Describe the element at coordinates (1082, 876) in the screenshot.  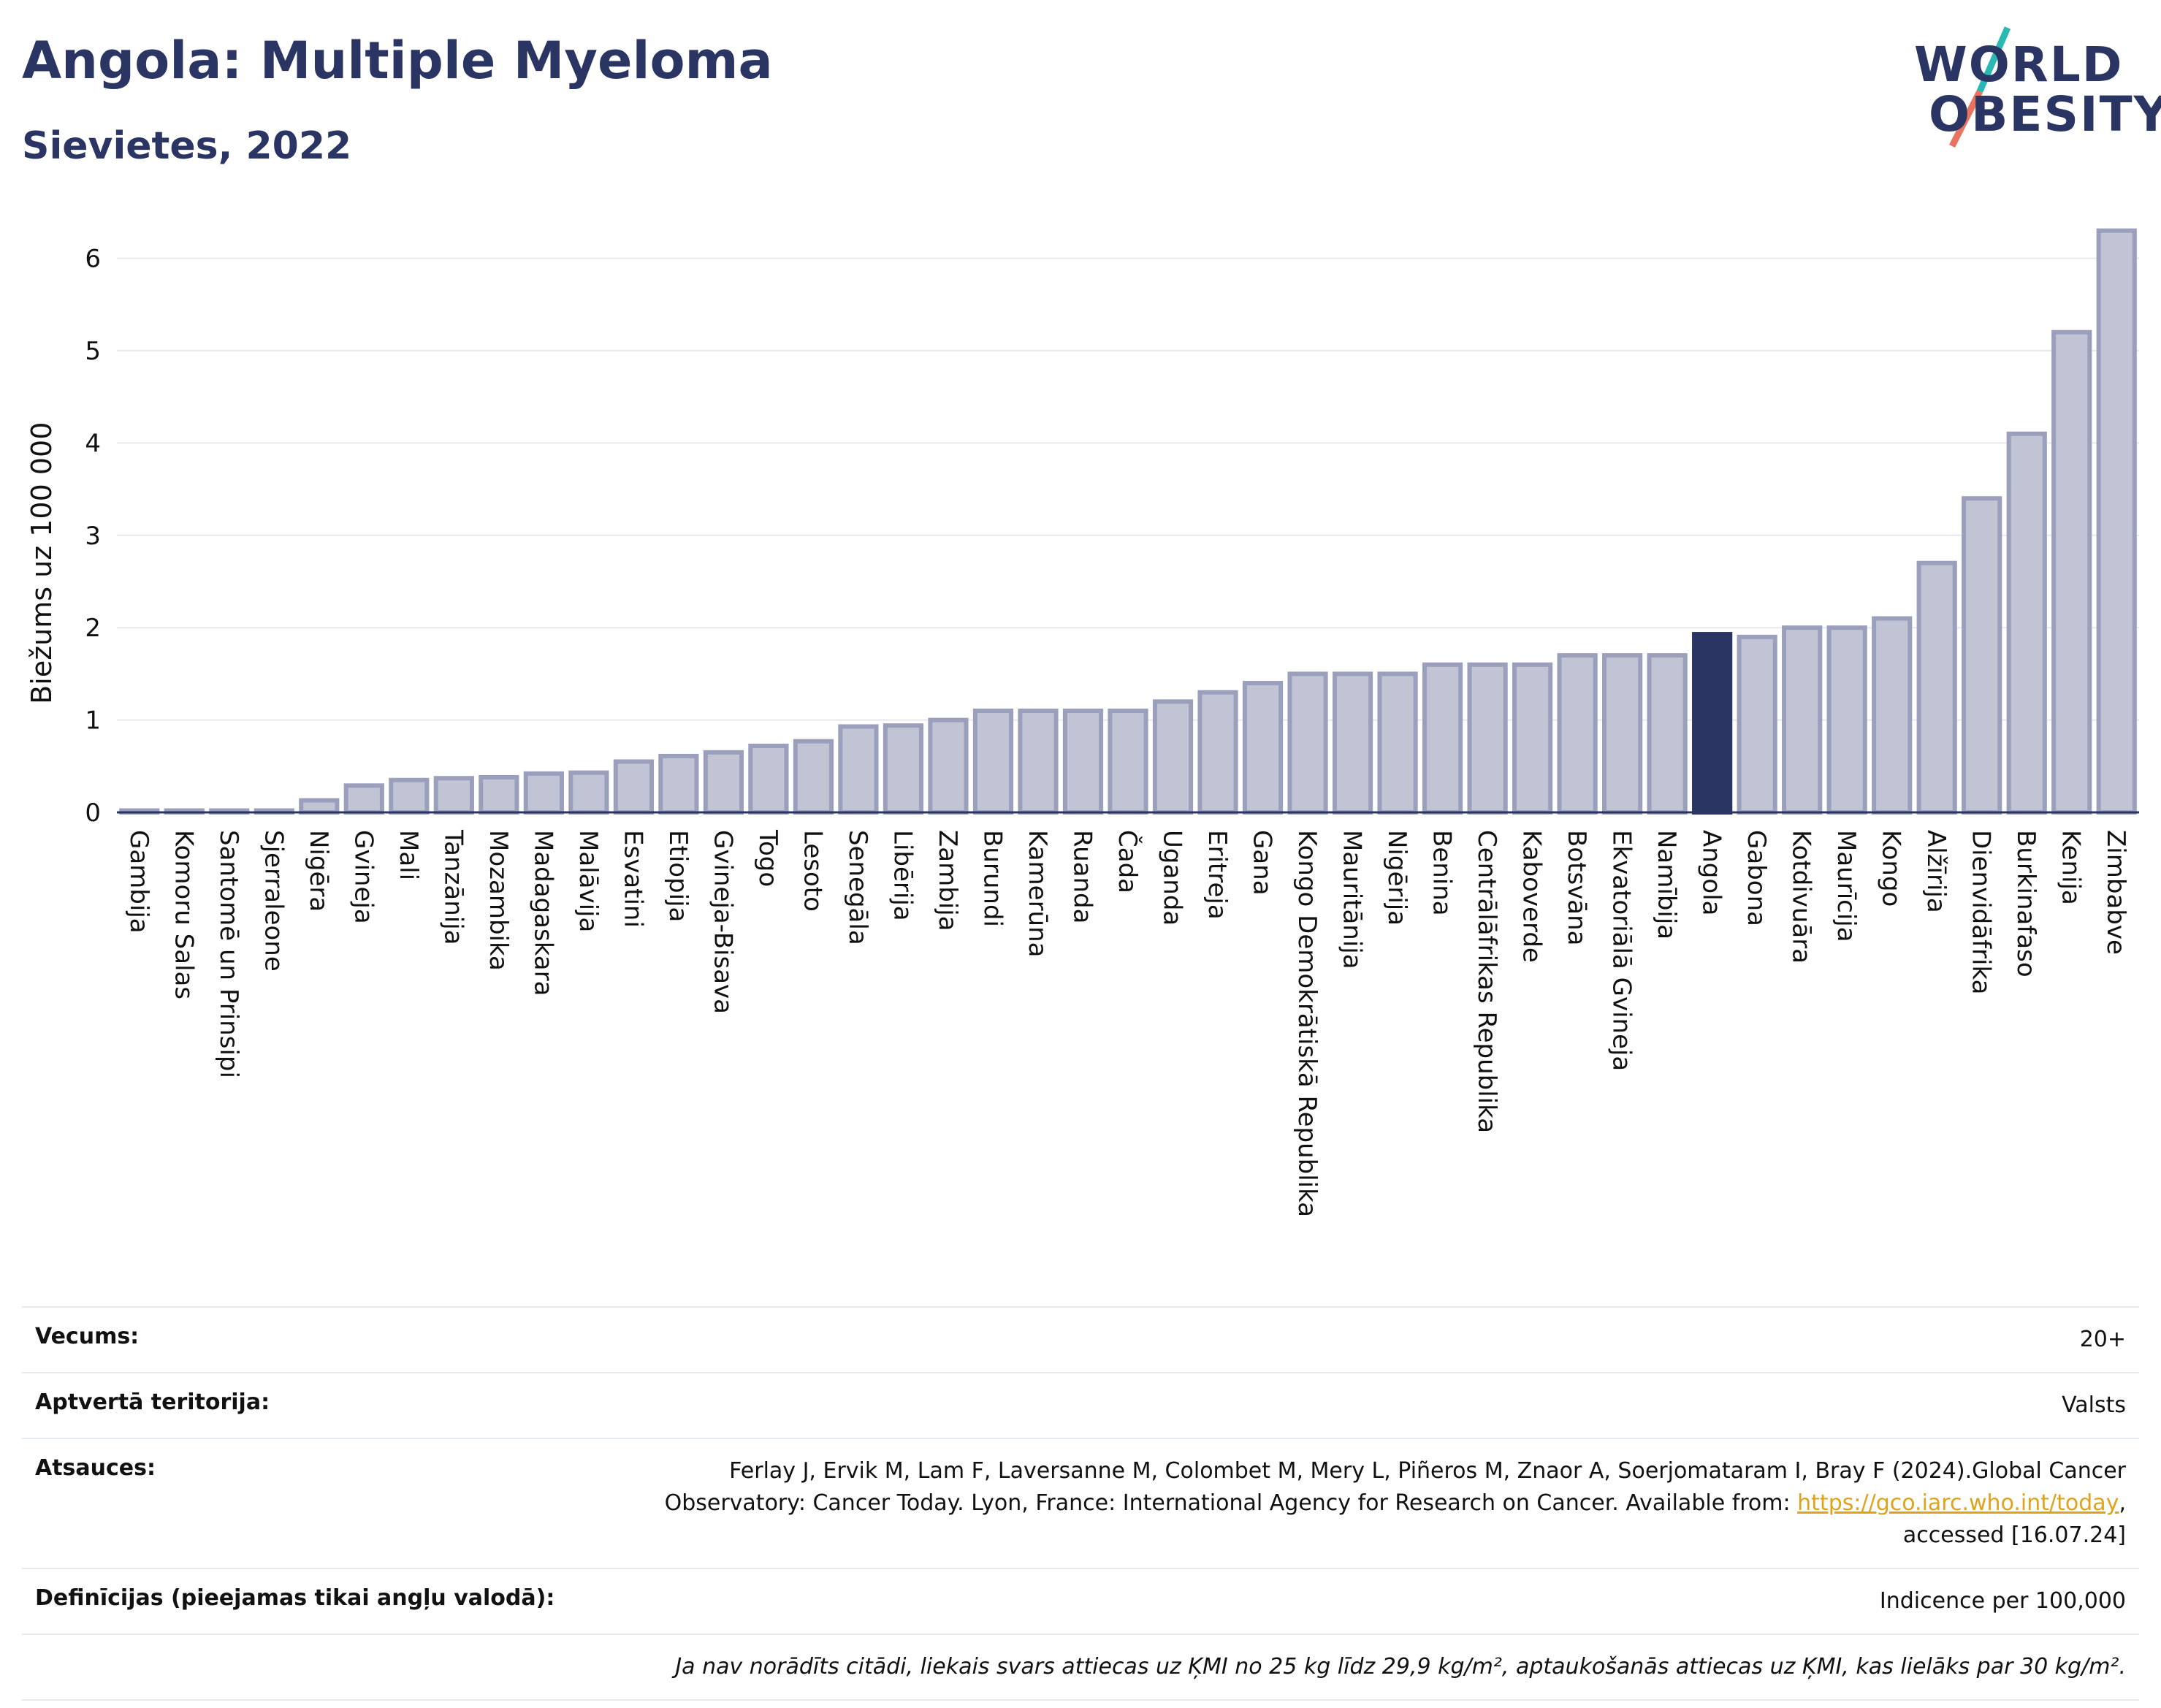
I see `x-tick-label: Ruanda` at that location.